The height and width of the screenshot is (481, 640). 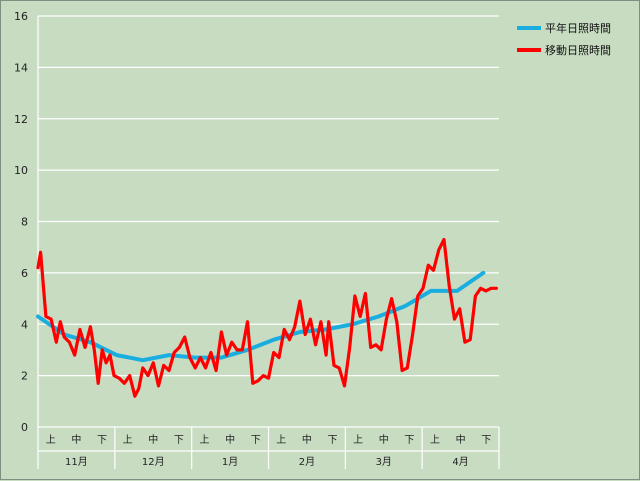 I want to click on y-tick-label: 10, so click(x=21, y=170).